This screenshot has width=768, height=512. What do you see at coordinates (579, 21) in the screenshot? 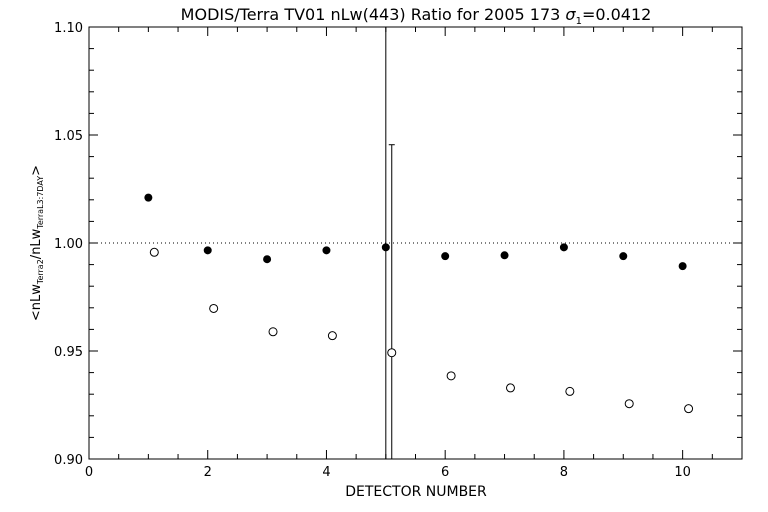
I see `title-sigma-sub: 1` at bounding box center [579, 21].